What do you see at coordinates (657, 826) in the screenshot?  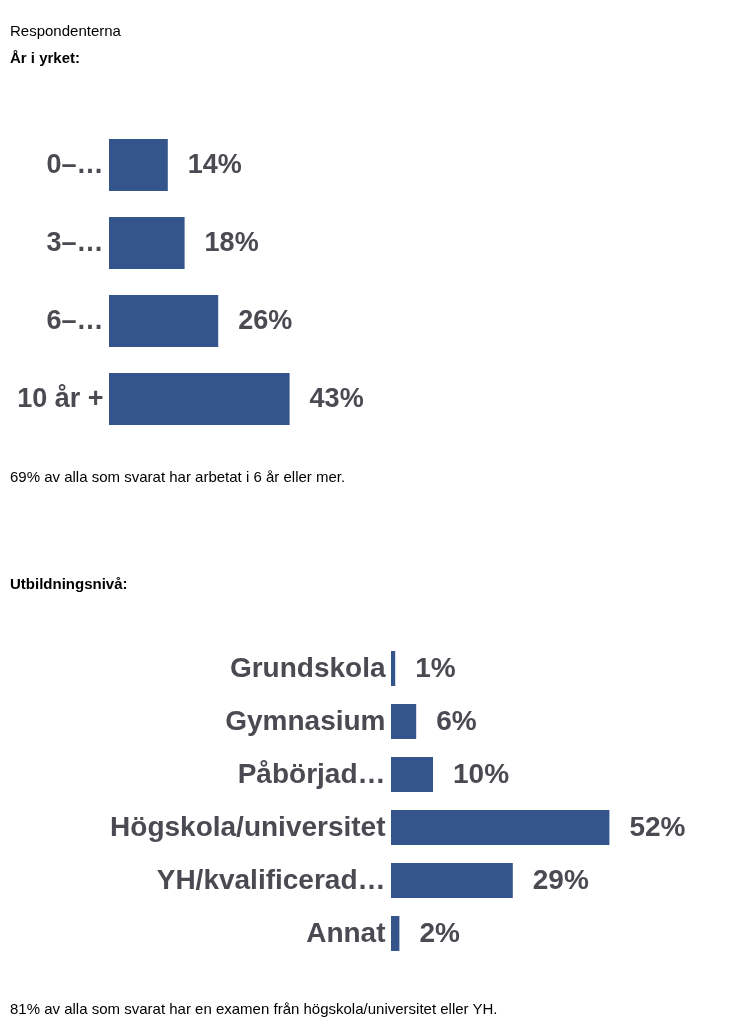 I see `data-label: 52%` at bounding box center [657, 826].